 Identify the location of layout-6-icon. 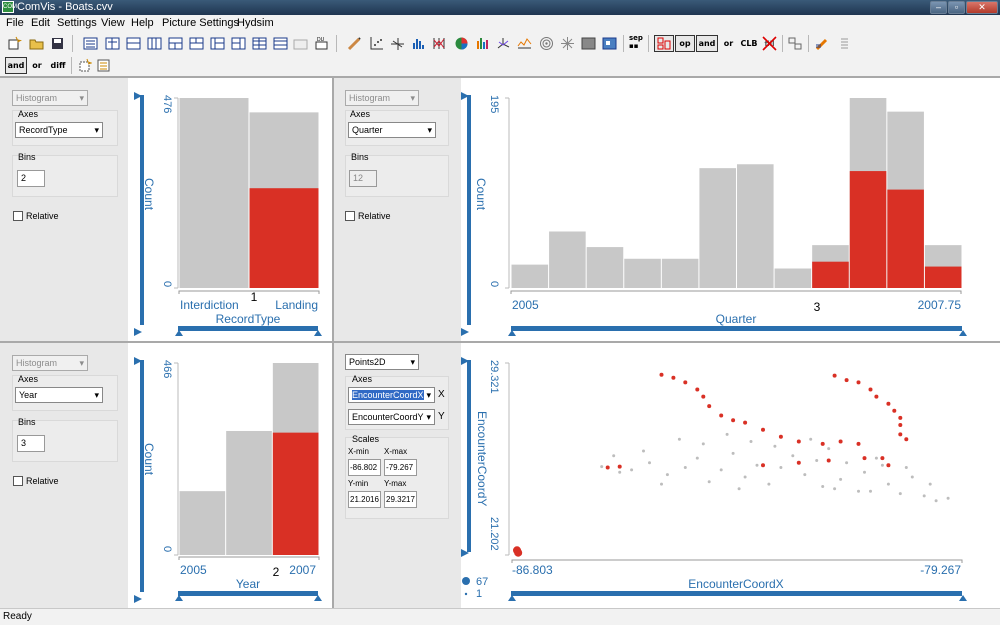
(196, 43).